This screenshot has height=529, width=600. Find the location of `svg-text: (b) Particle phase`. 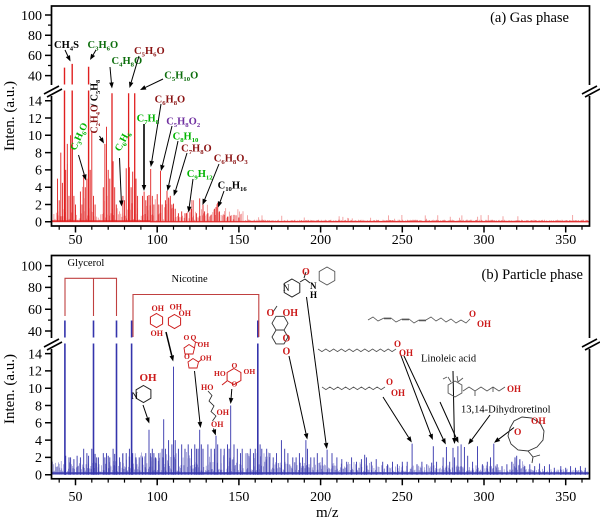

svg-text: (b) Particle phase is located at coordinates (532, 275).